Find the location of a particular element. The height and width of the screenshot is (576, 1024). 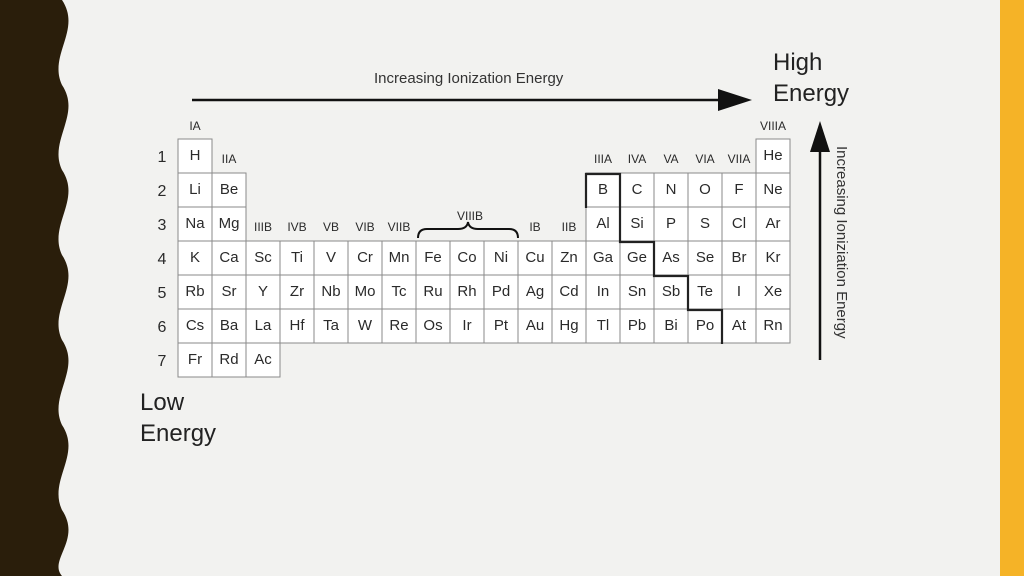

element-symbol: As is located at coordinates (671, 257).